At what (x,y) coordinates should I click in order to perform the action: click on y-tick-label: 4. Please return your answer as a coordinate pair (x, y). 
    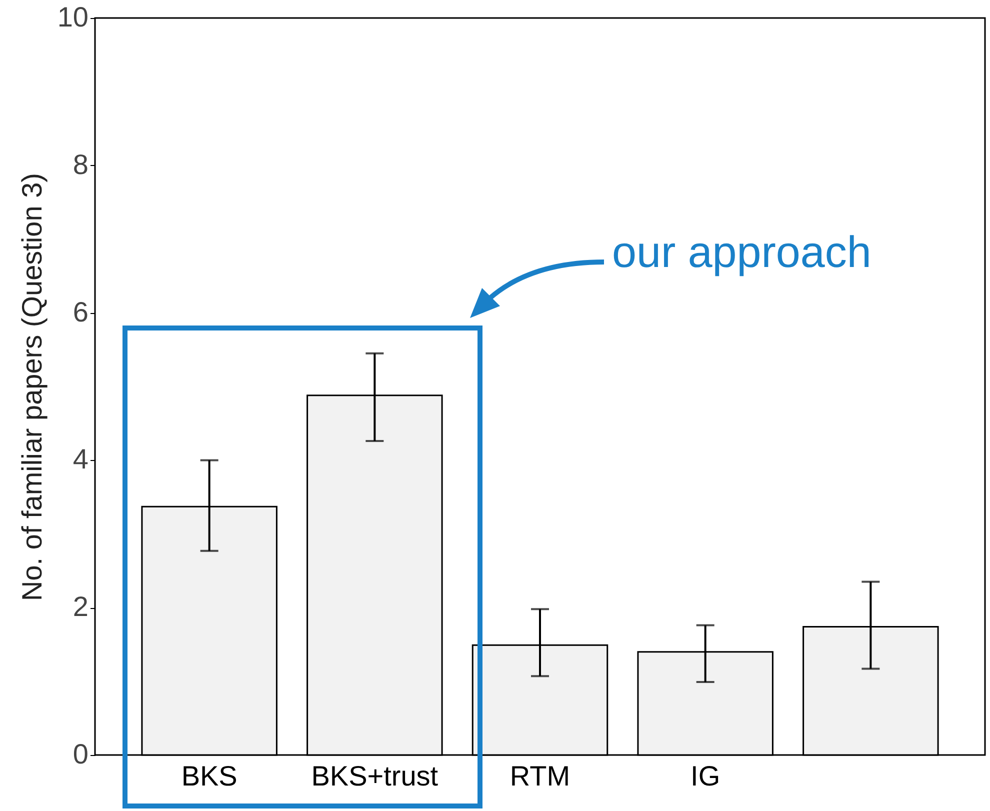
    Looking at the image, I should click on (80, 459).